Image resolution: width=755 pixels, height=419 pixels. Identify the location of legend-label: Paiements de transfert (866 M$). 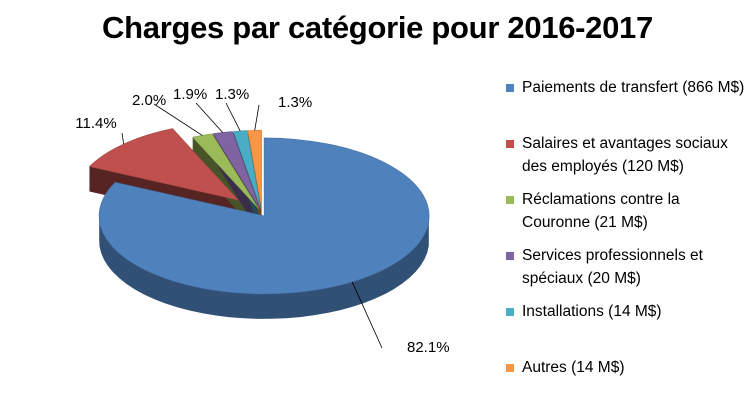
(633, 87).